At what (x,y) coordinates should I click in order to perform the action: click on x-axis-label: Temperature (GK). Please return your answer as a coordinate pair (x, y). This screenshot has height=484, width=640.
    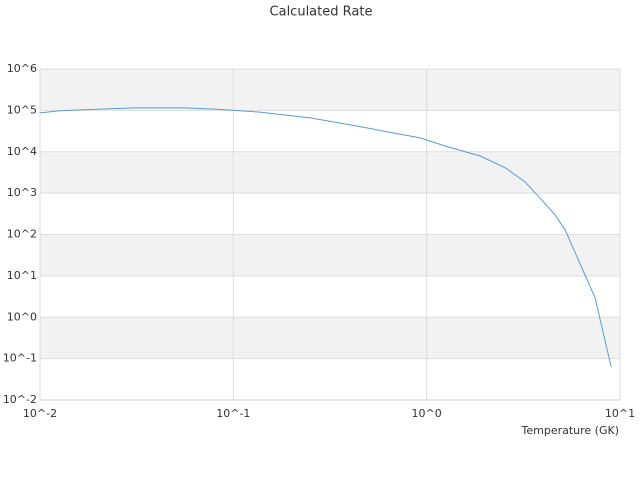
    Looking at the image, I should click on (570, 430).